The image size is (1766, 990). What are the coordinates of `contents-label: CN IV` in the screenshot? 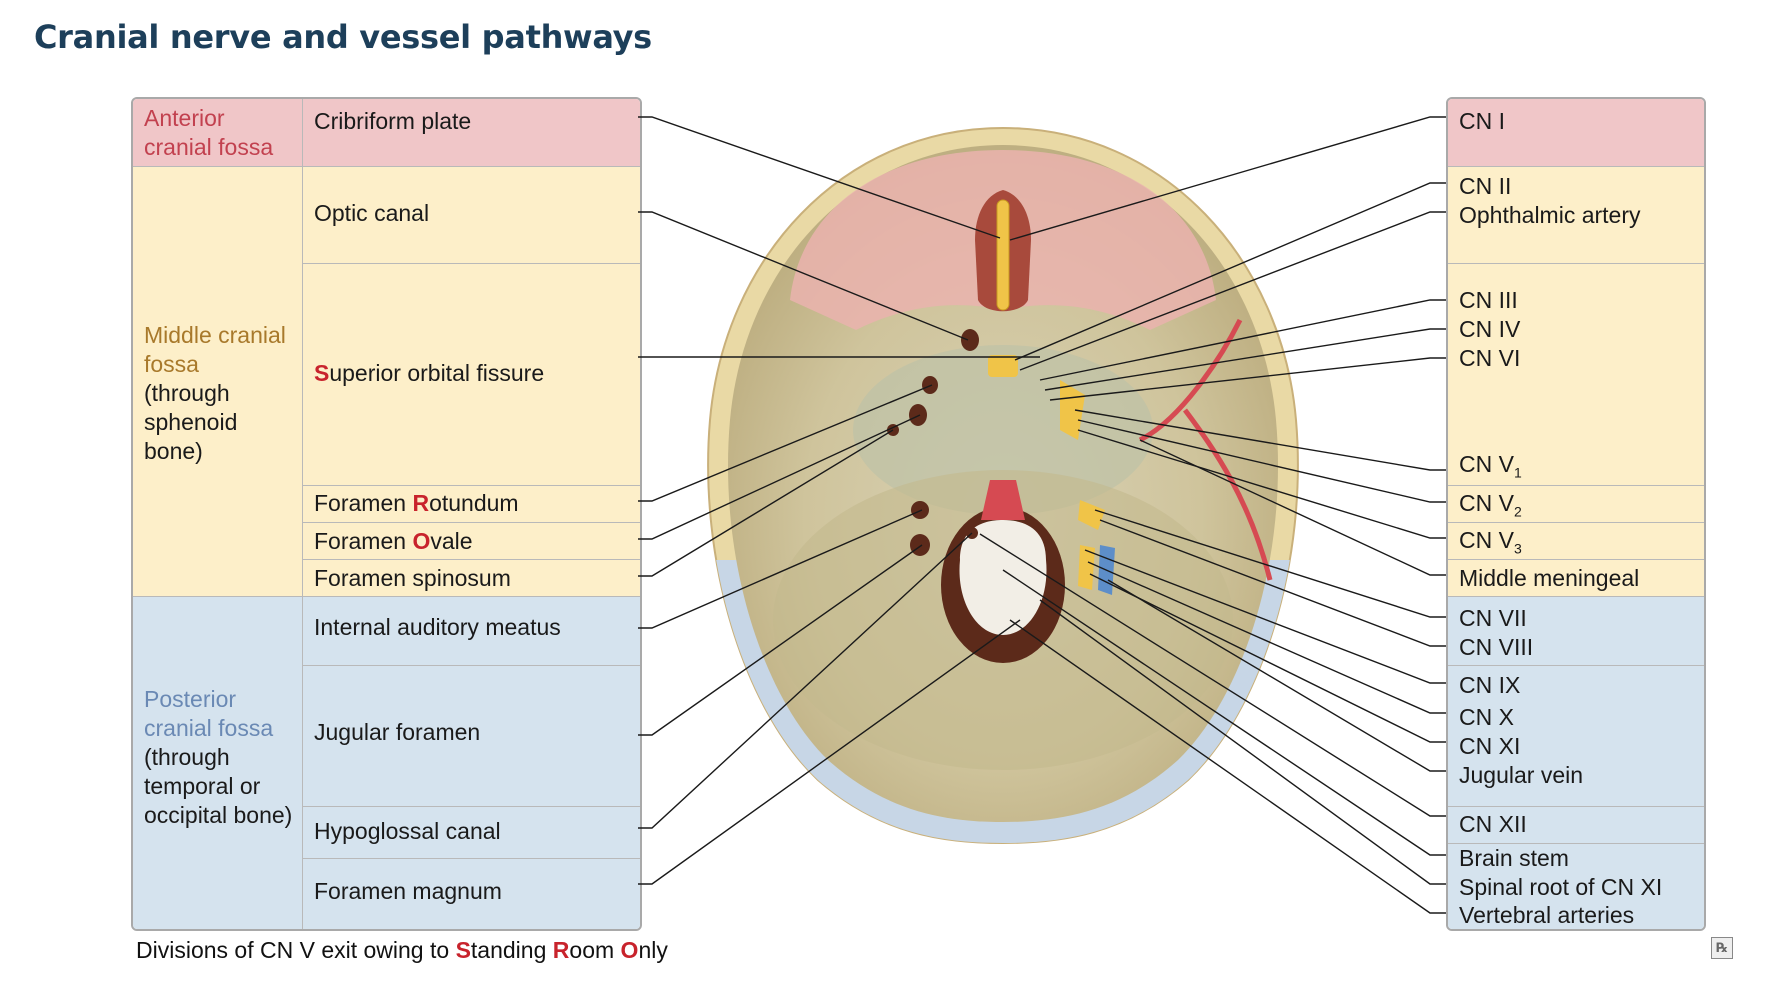 It's located at (1490, 329).